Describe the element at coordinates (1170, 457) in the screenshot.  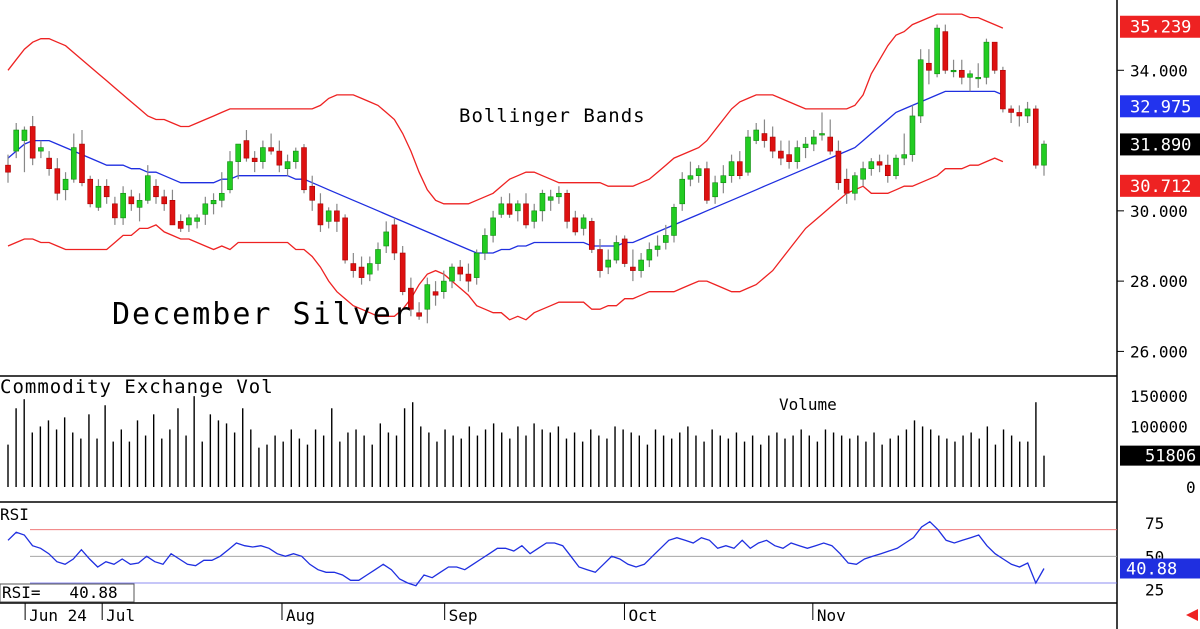
I see `volume-current-tag-label: 51806` at that location.